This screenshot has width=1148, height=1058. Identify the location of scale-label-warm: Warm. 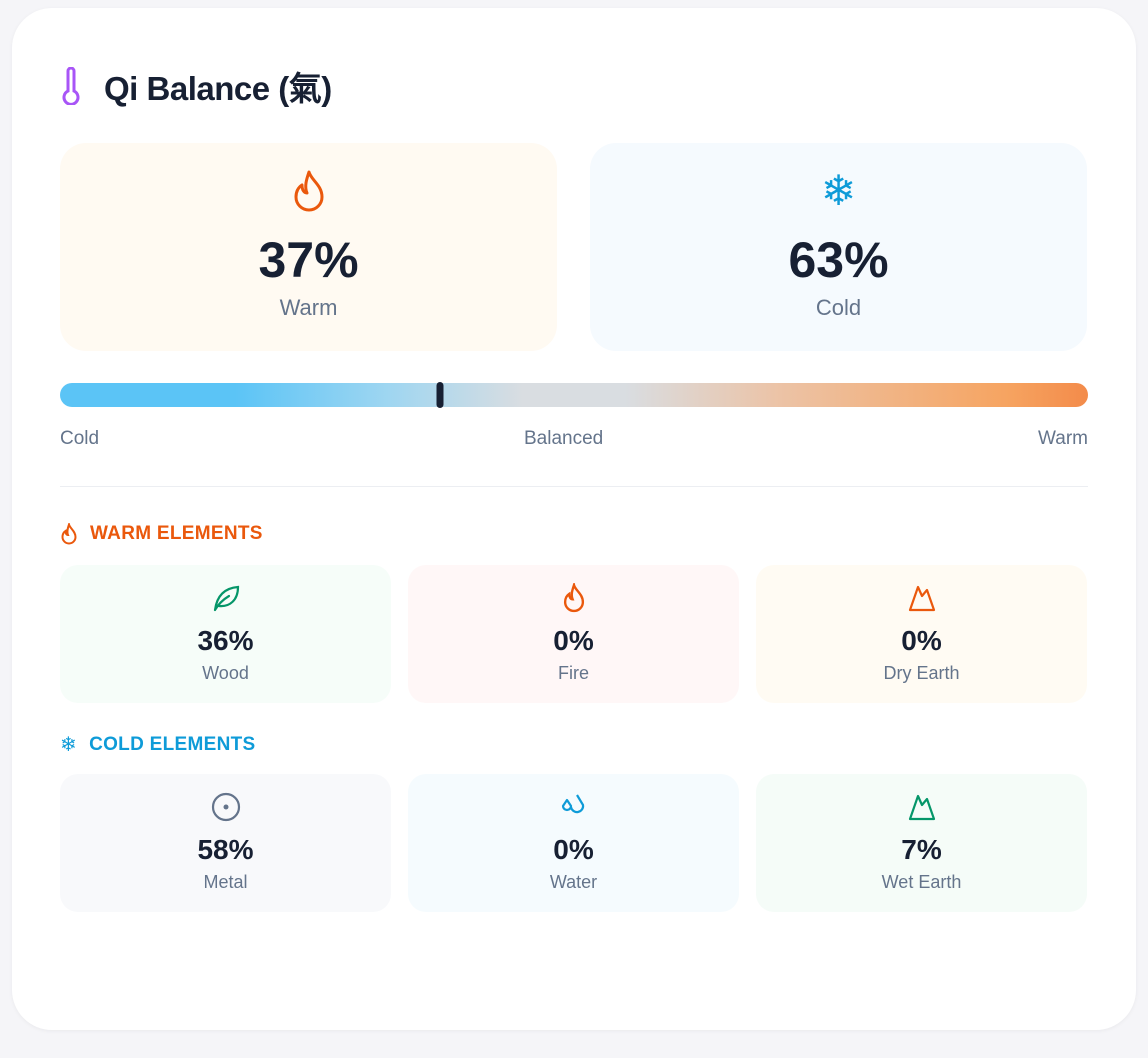
(1063, 438).